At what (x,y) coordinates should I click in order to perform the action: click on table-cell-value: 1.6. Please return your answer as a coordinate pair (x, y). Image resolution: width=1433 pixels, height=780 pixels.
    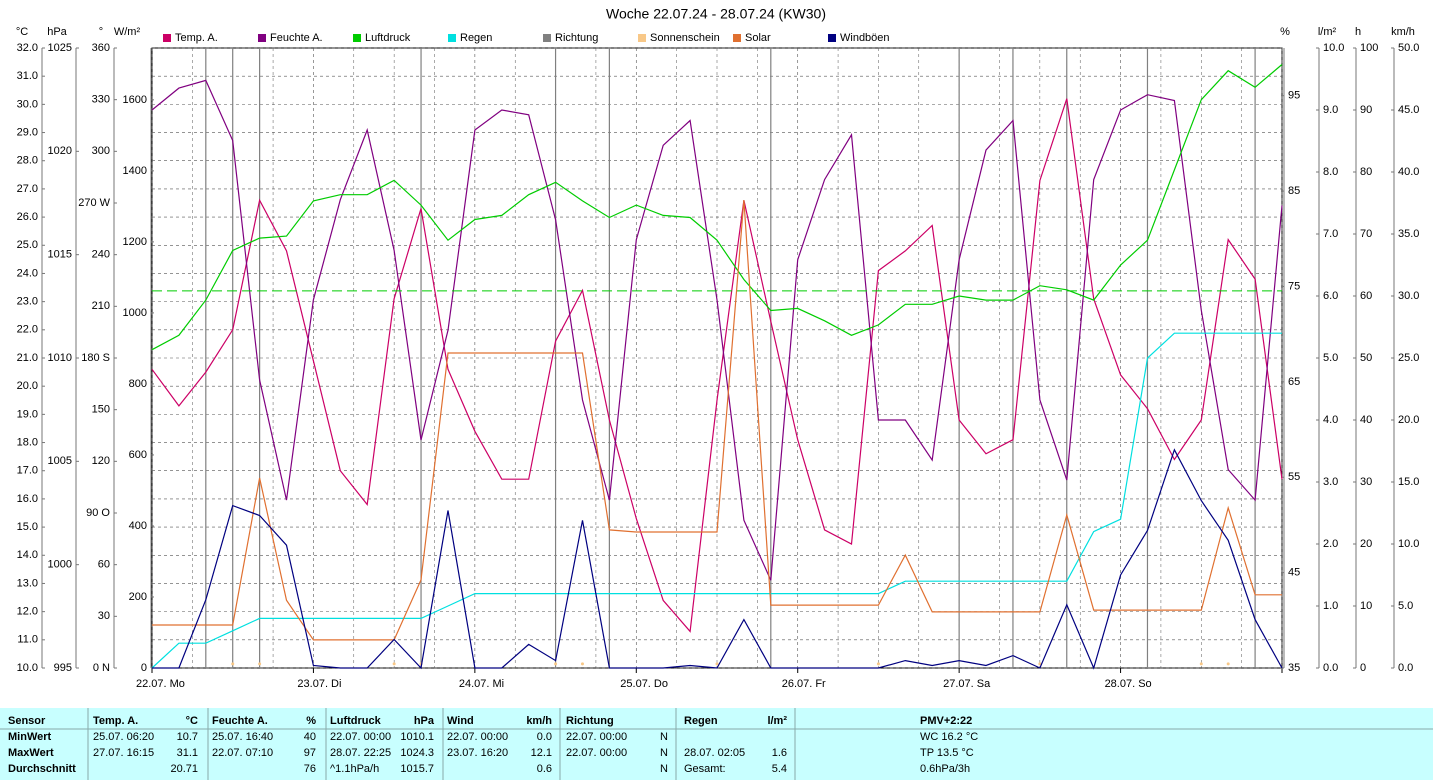
    Looking at the image, I should click on (779, 753).